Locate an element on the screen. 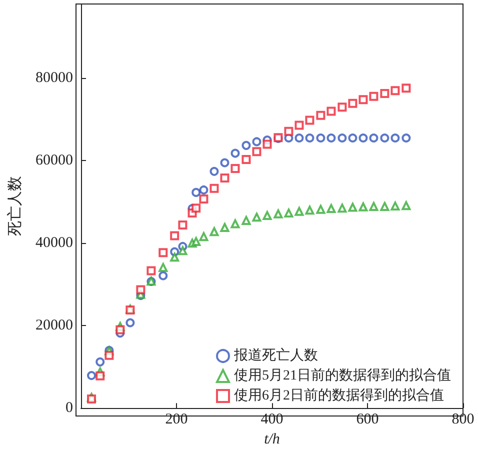 This screenshot has width=478, height=452. y-tick-label: 40000 is located at coordinates (54, 243).